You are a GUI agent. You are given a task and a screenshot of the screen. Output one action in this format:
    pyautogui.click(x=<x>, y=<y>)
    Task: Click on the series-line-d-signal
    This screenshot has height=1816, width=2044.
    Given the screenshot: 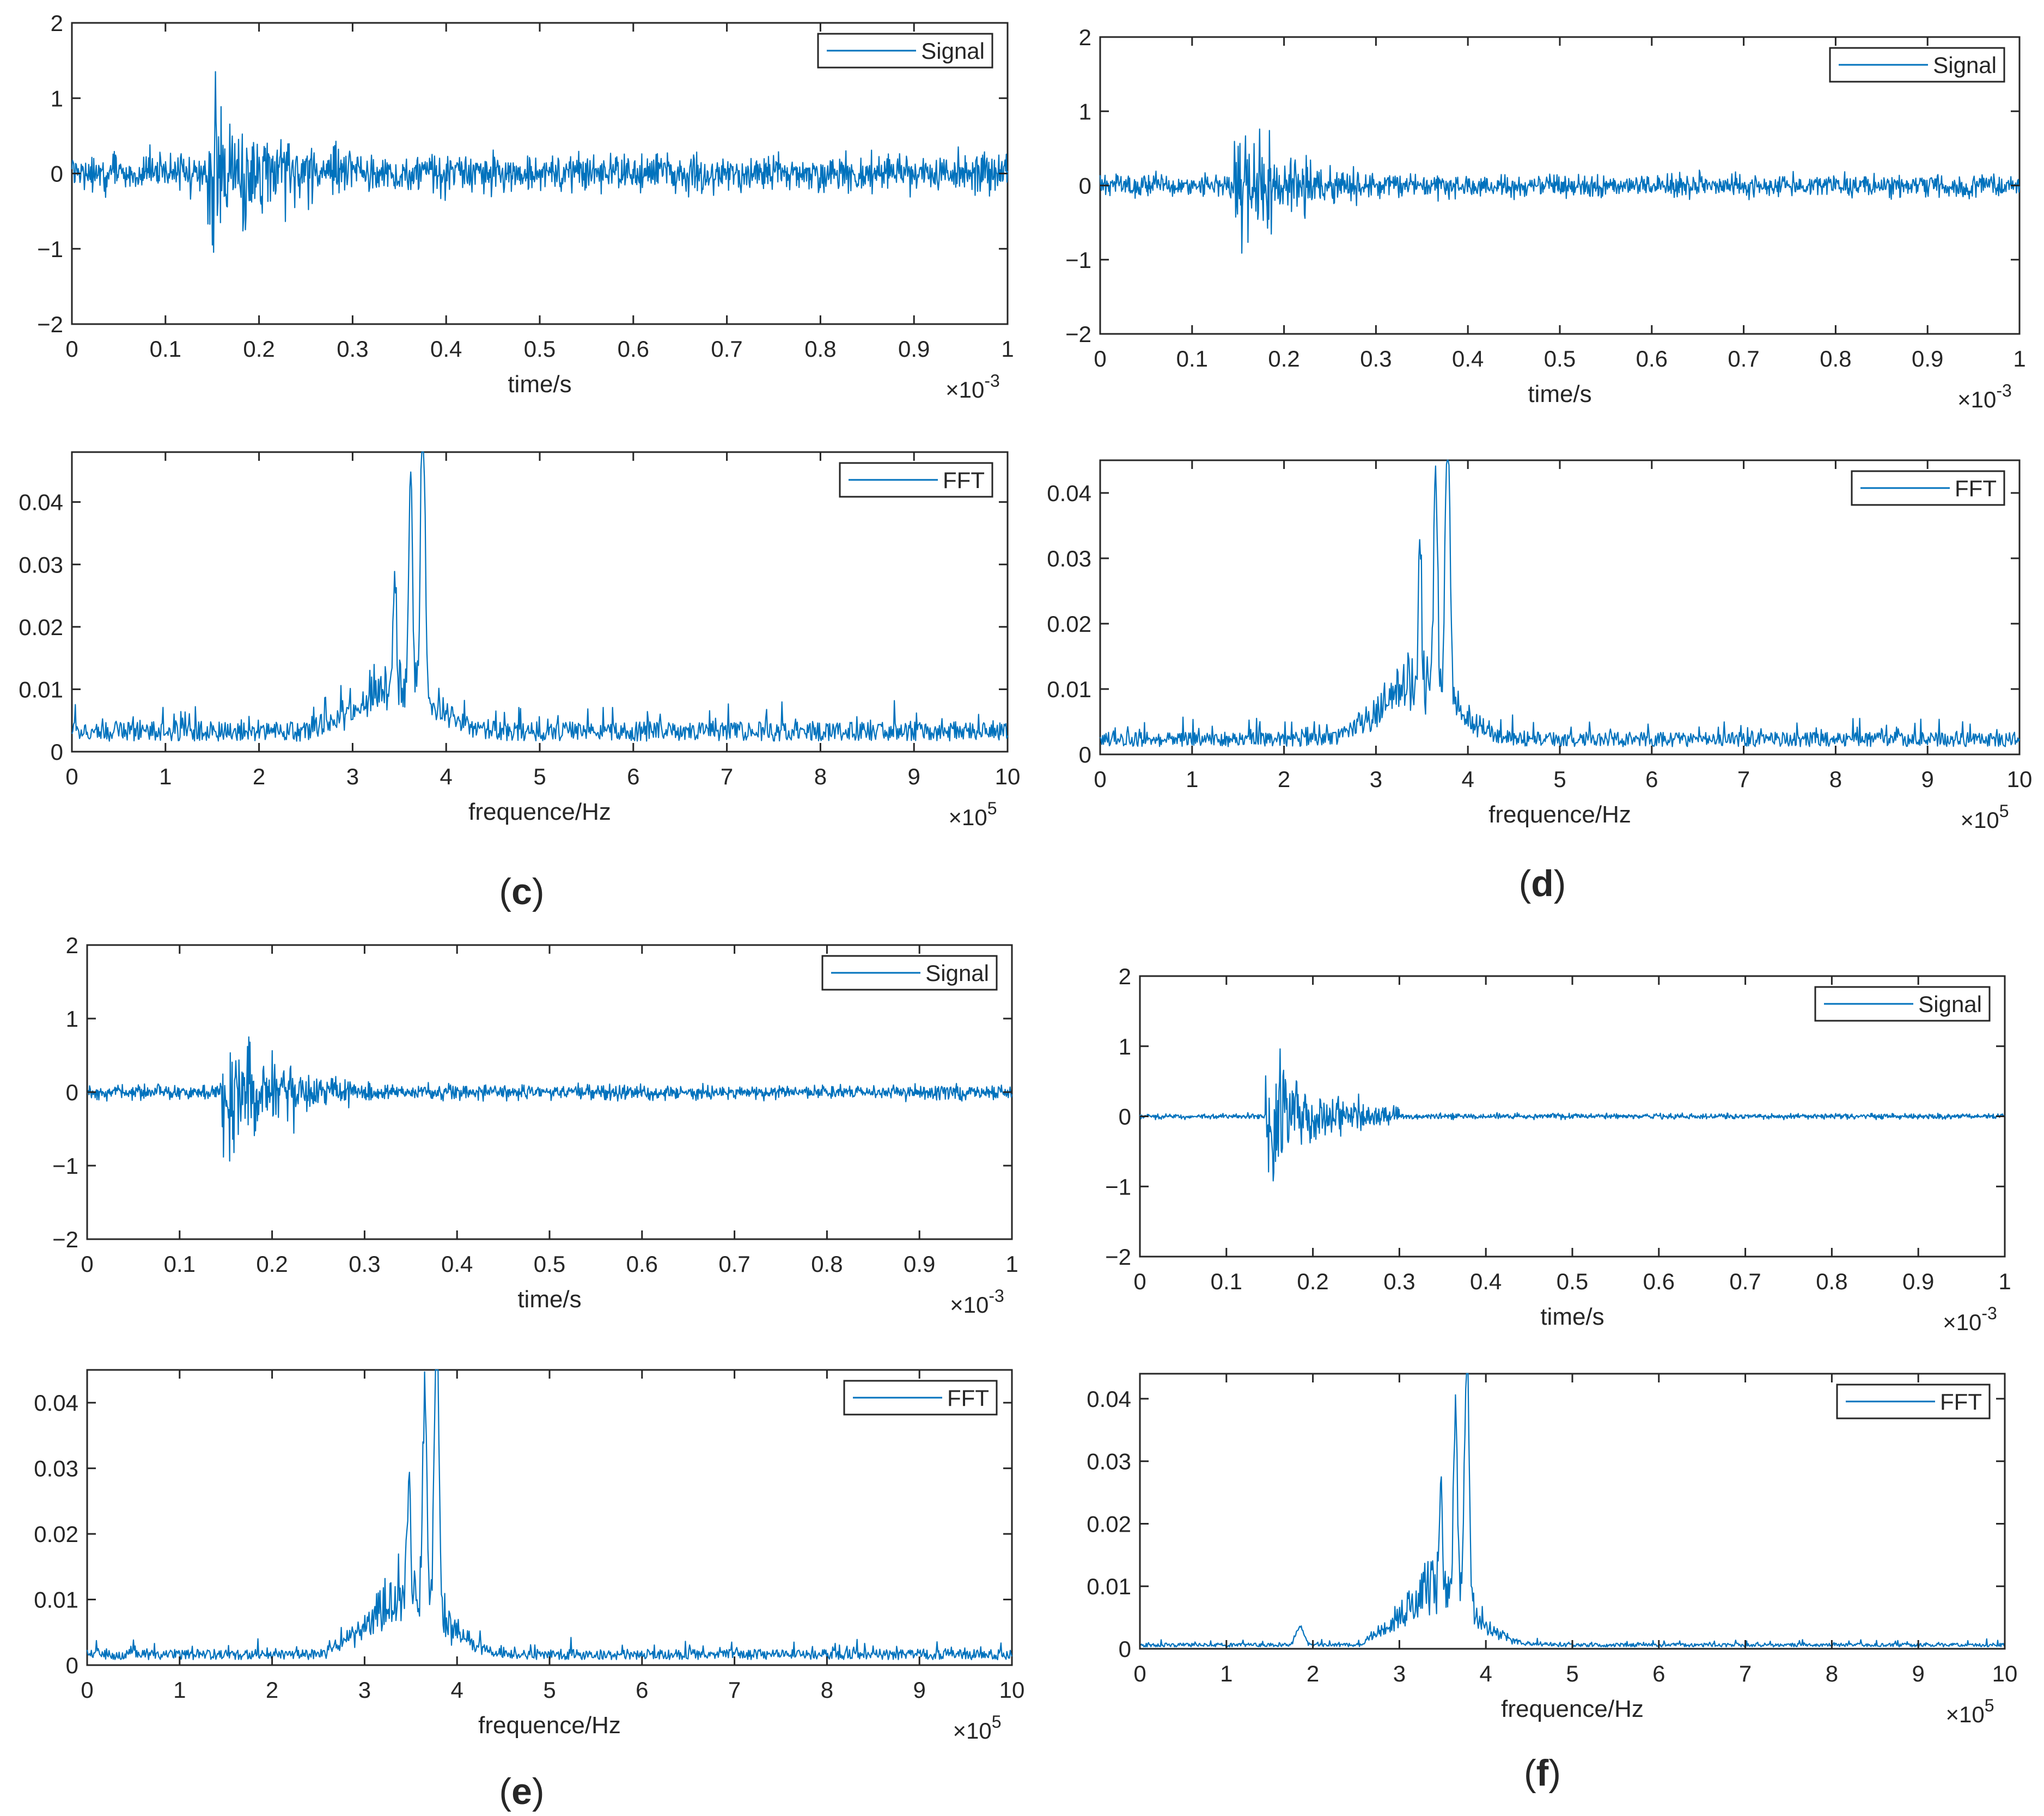 What is the action you would take?
    pyautogui.click(x=1560, y=191)
    